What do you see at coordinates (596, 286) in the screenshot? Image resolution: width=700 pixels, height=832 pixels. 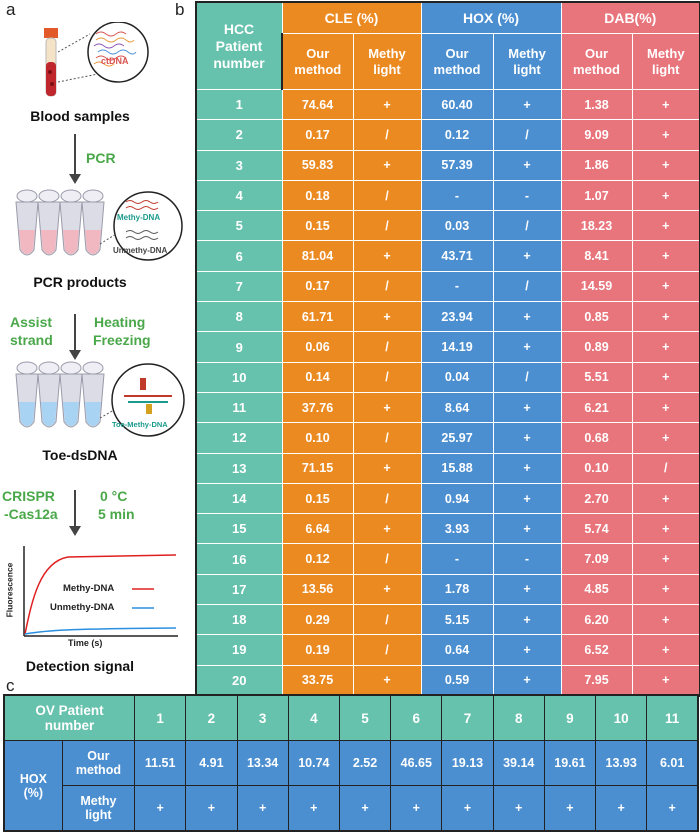 I see `dab-our-method-cell: 14.59` at bounding box center [596, 286].